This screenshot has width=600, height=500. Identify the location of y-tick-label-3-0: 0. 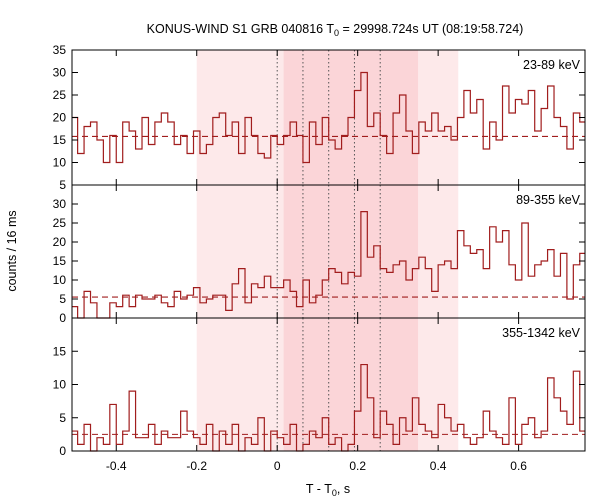
(62, 451).